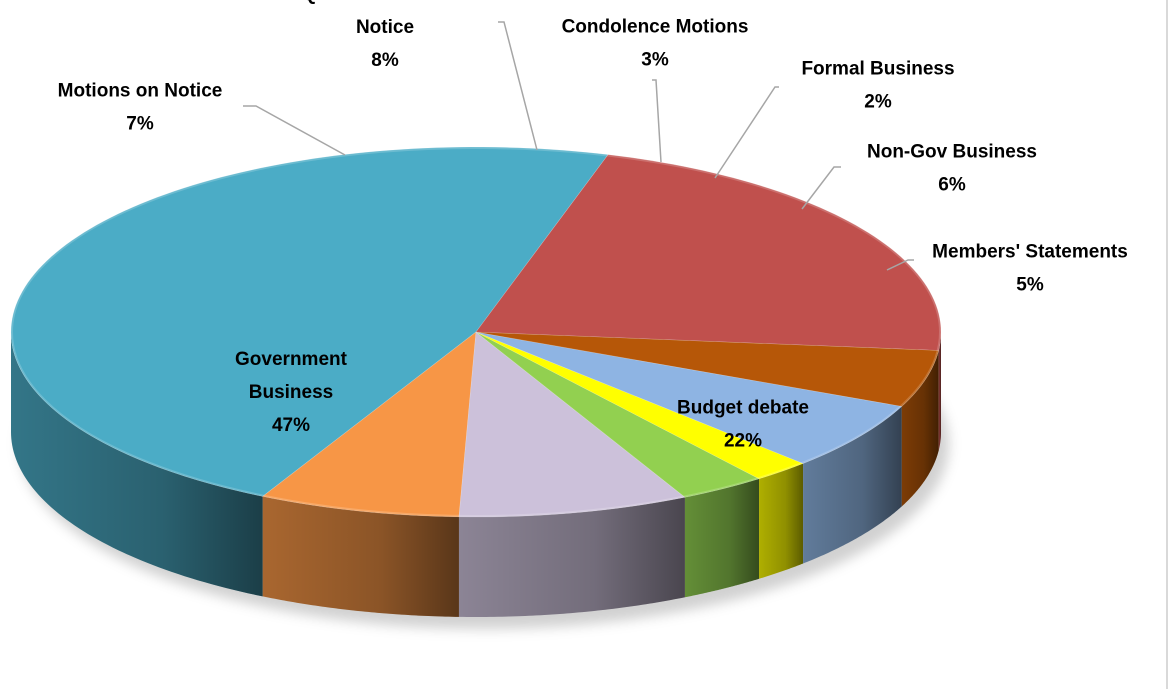 The image size is (1168, 689). Describe the element at coordinates (1030, 252) in the screenshot. I see `slice-name-label-6: Members' Statements` at that location.